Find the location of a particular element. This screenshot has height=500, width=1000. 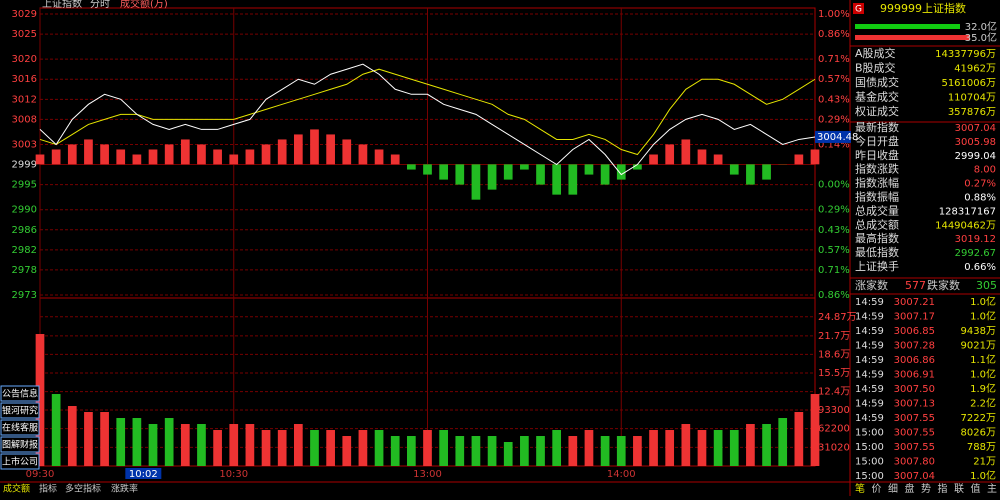

bottom-tab: 多空指标 is located at coordinates (83, 489).